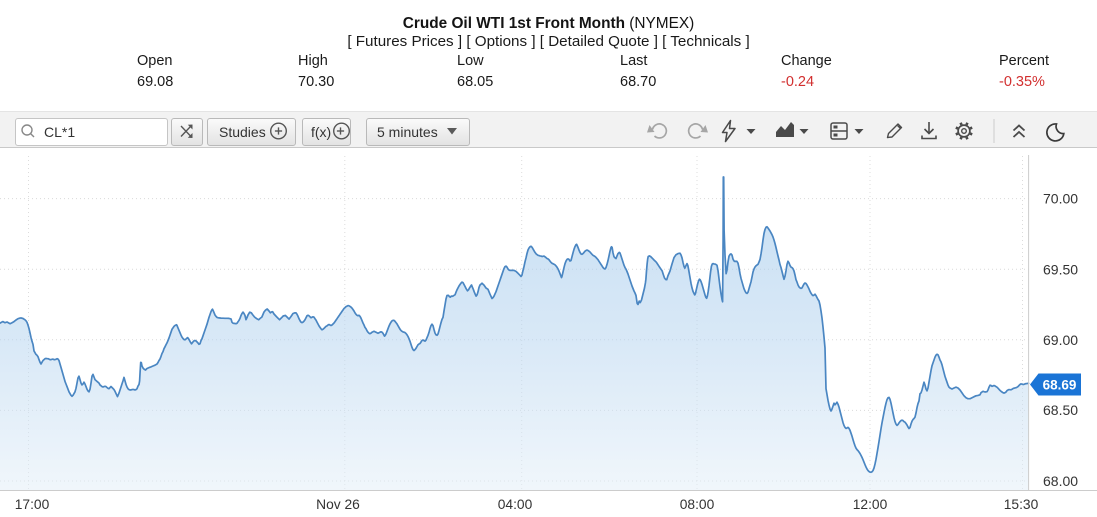 This screenshot has width=1097, height=517. What do you see at coordinates (32, 504) in the screenshot?
I see `svg-text: 17:00` at bounding box center [32, 504].